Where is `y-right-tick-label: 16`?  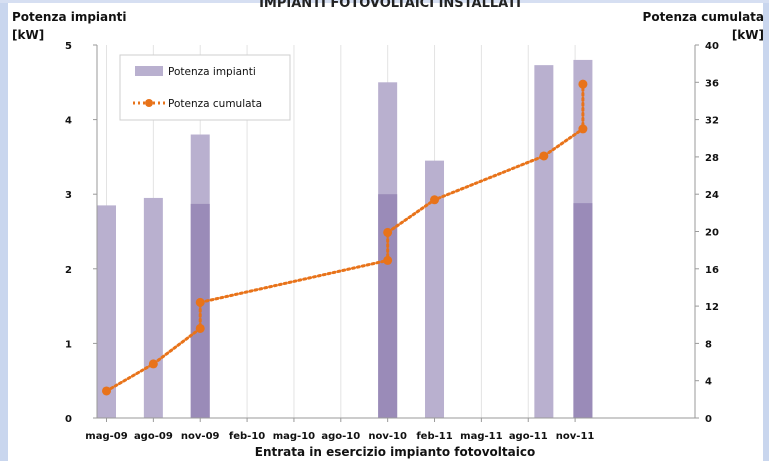 y-right-tick-label: 16 is located at coordinates (712, 270).